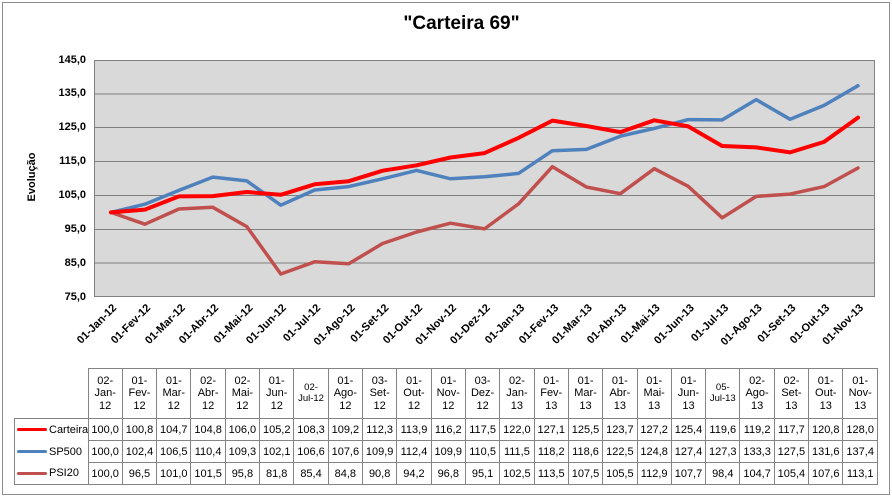 This screenshot has height=497, width=892. I want to click on table-header-cell: 02- Mai- 12, so click(242, 393).